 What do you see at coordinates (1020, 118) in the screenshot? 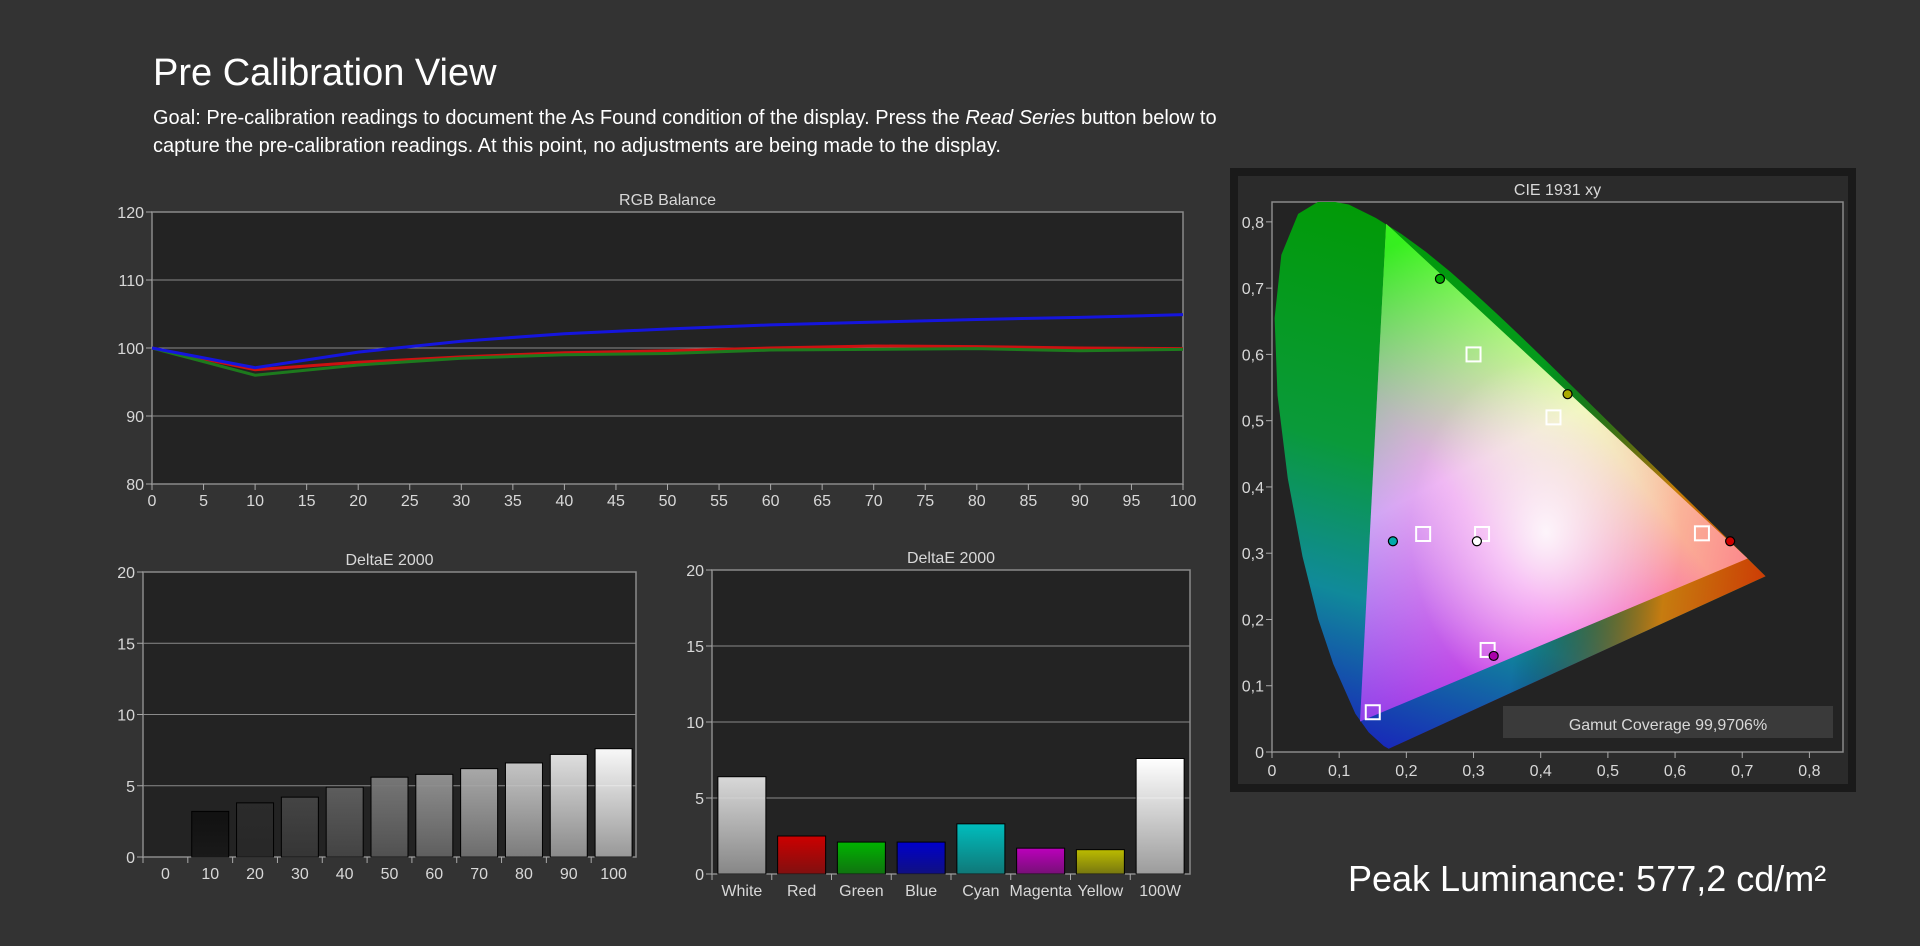
I see `read-series-emphasis: Read Series` at bounding box center [1020, 118].